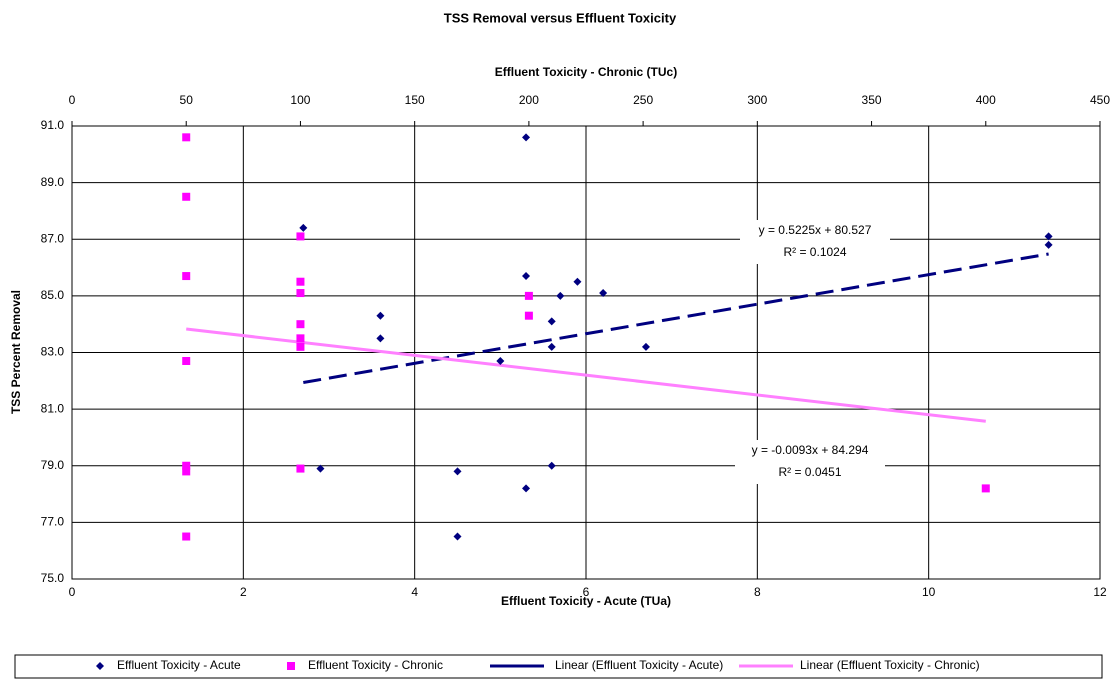  Describe the element at coordinates (815, 230) in the screenshot. I see `annotation-equation: y = 0.5225x + 80.527` at that location.